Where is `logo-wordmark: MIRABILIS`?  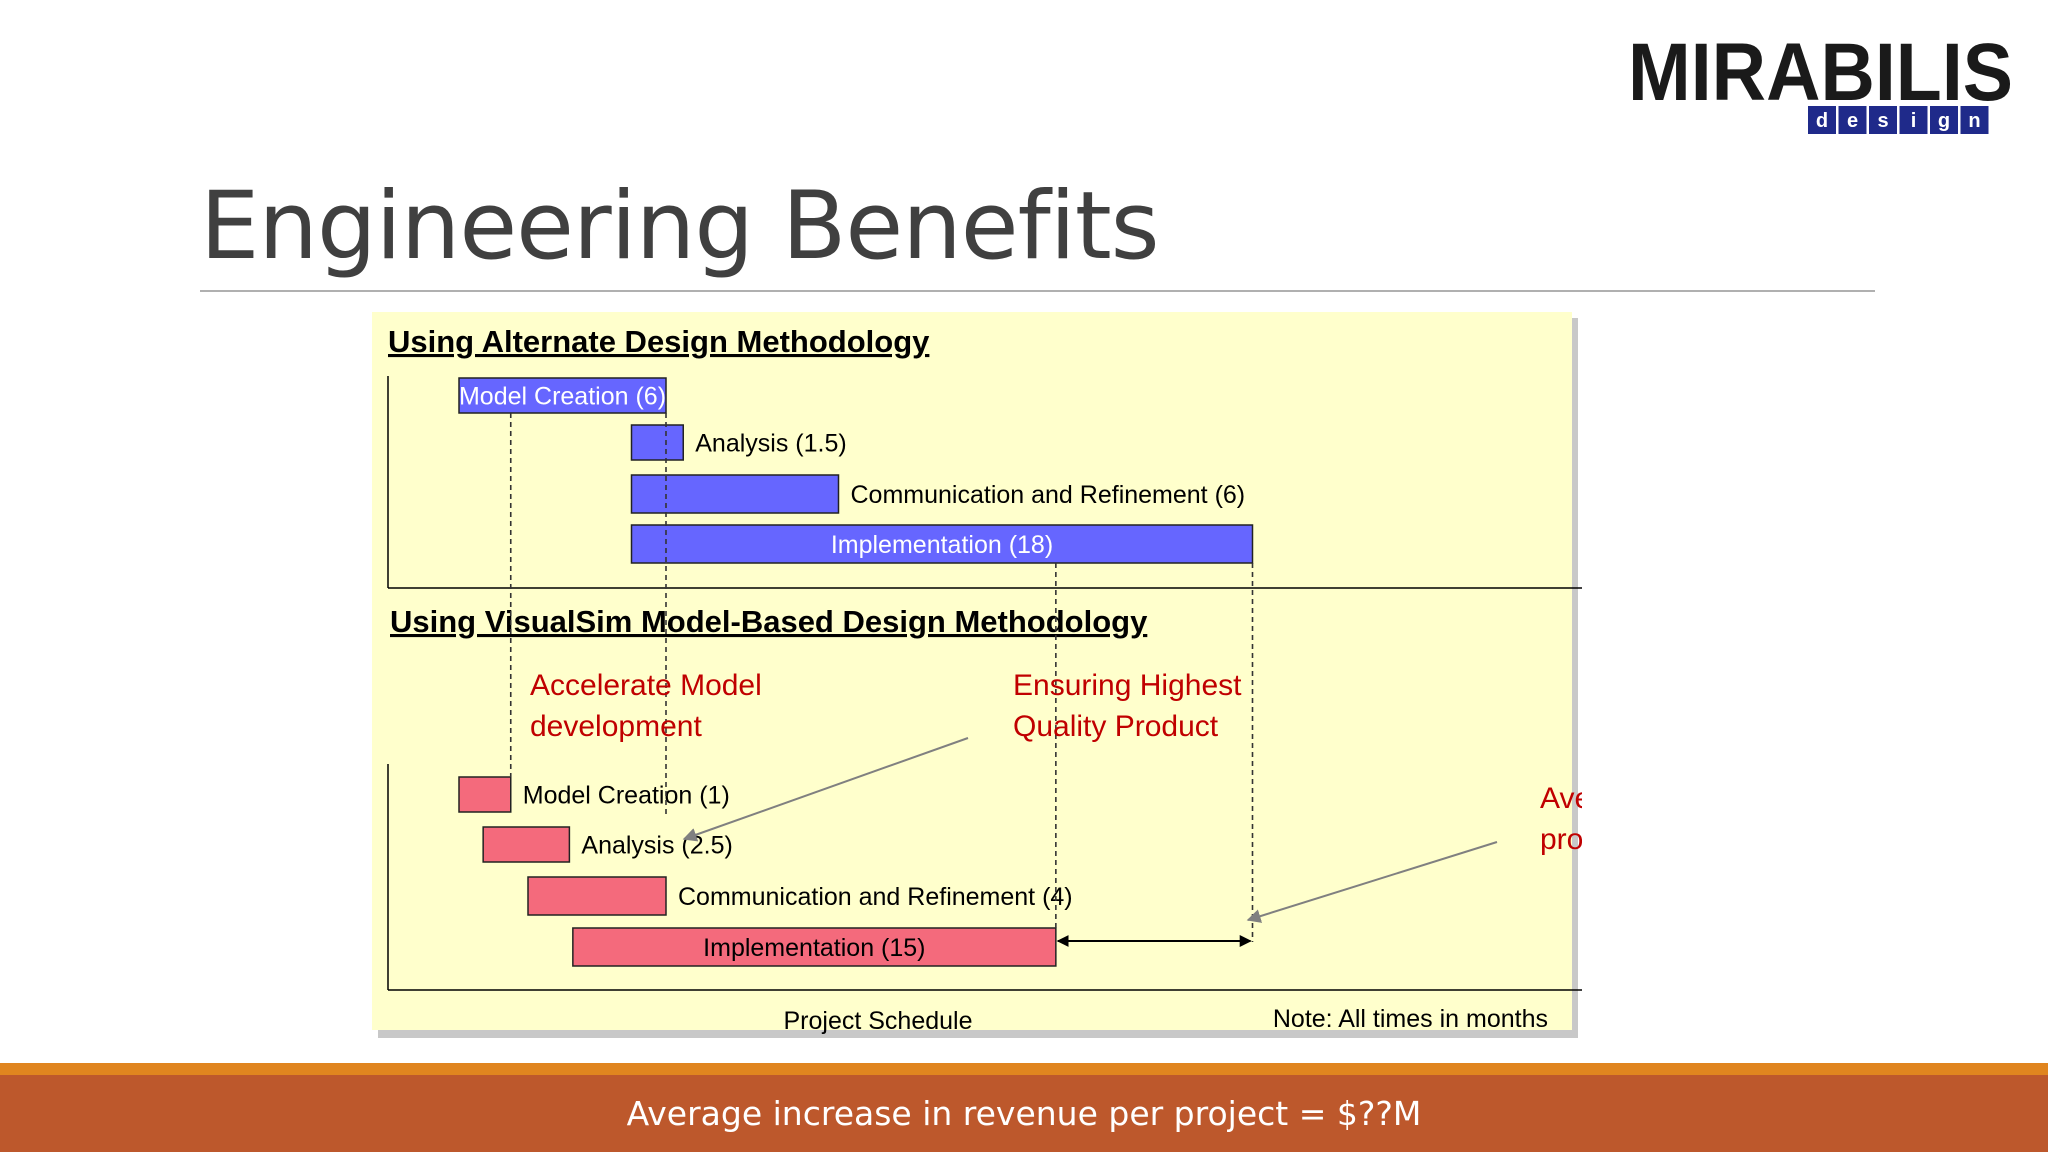
logo-wordmark: MIRABILIS is located at coordinates (1820, 73).